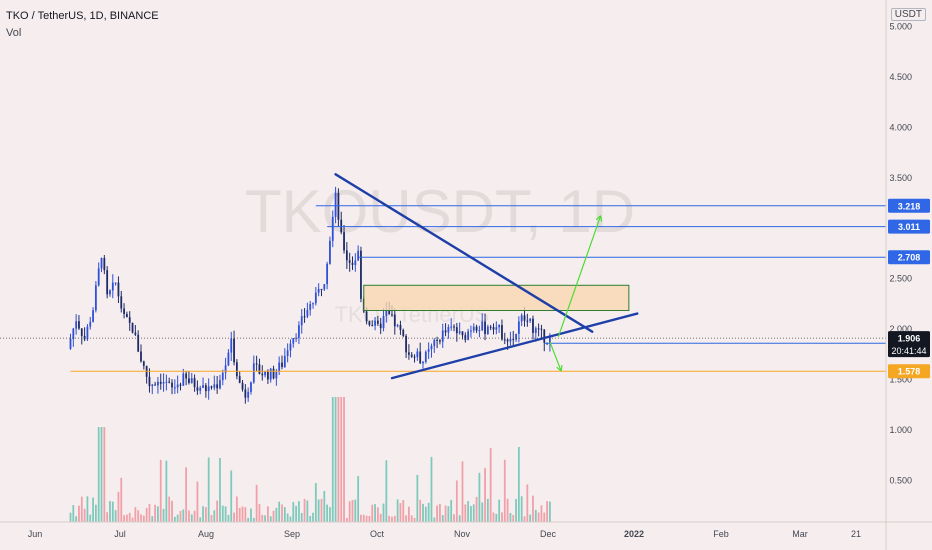 This screenshot has height=550, width=932. What do you see at coordinates (548, 534) in the screenshot?
I see `x-tick-label: Dec` at bounding box center [548, 534].